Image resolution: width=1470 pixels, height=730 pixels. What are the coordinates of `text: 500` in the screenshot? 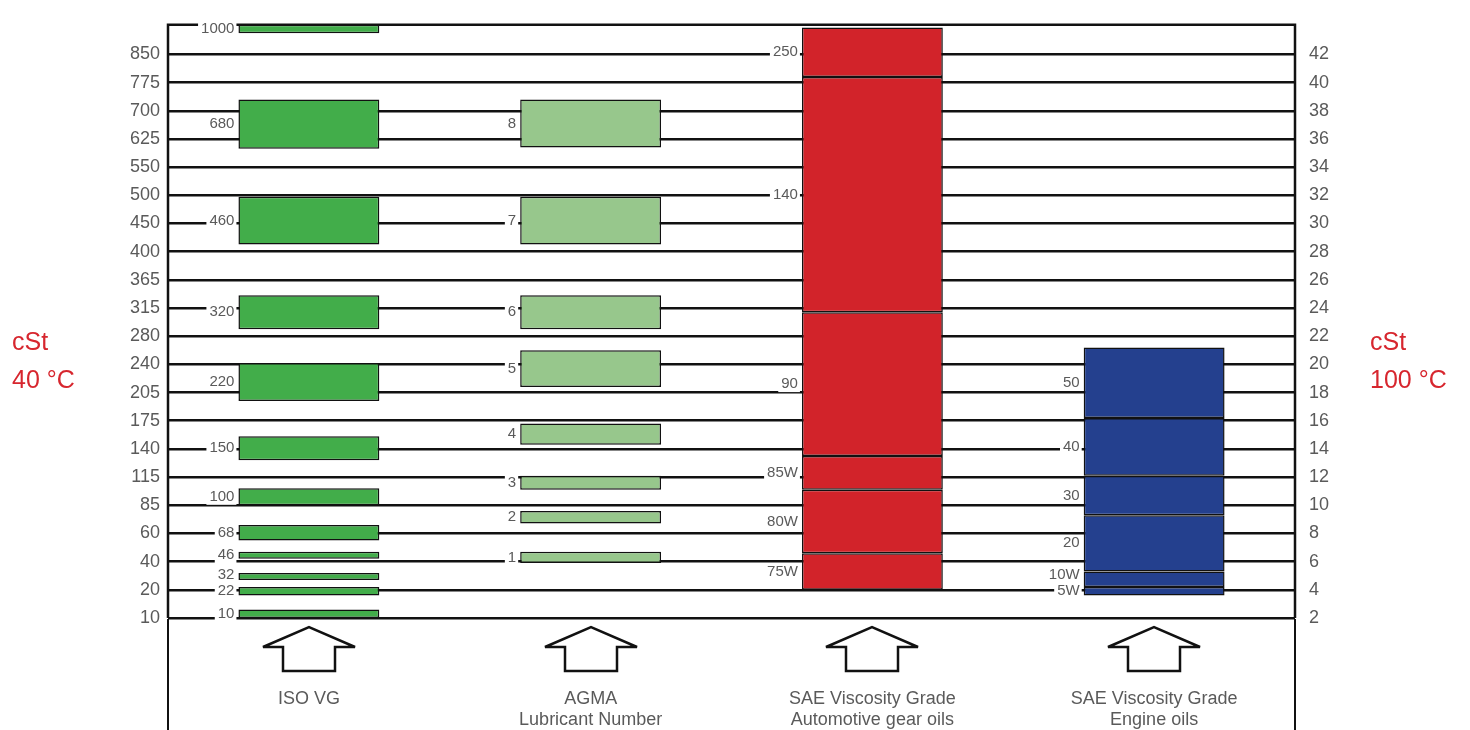 It's located at (144, 194).